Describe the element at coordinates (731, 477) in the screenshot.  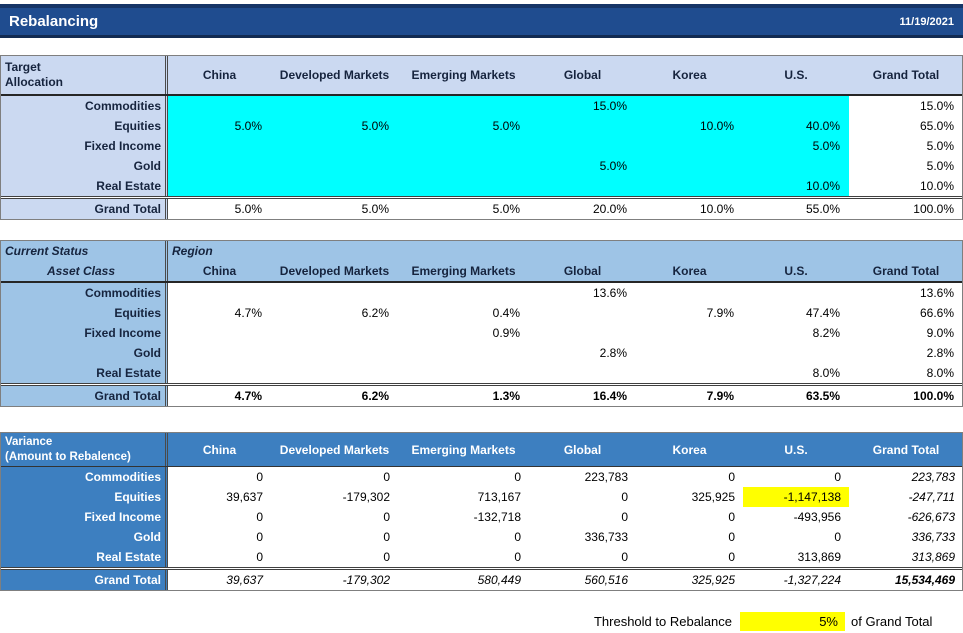
I see `cell-commodities-korea: 0` at that location.